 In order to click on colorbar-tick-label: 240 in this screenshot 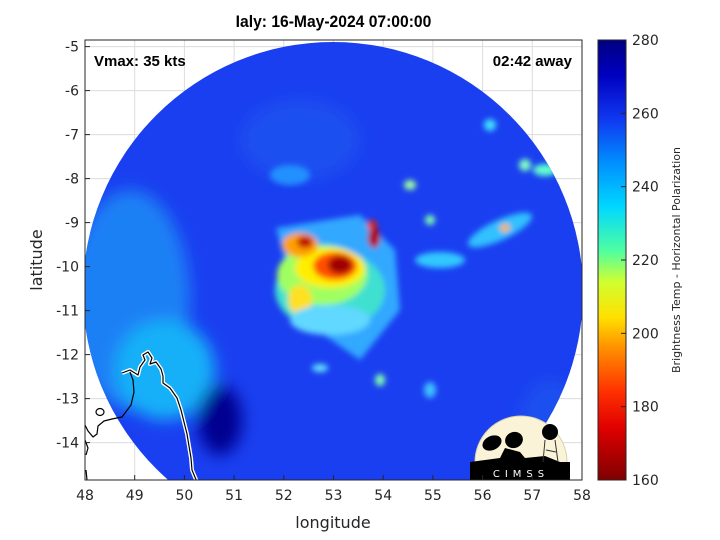, I will do `click(645, 188)`.